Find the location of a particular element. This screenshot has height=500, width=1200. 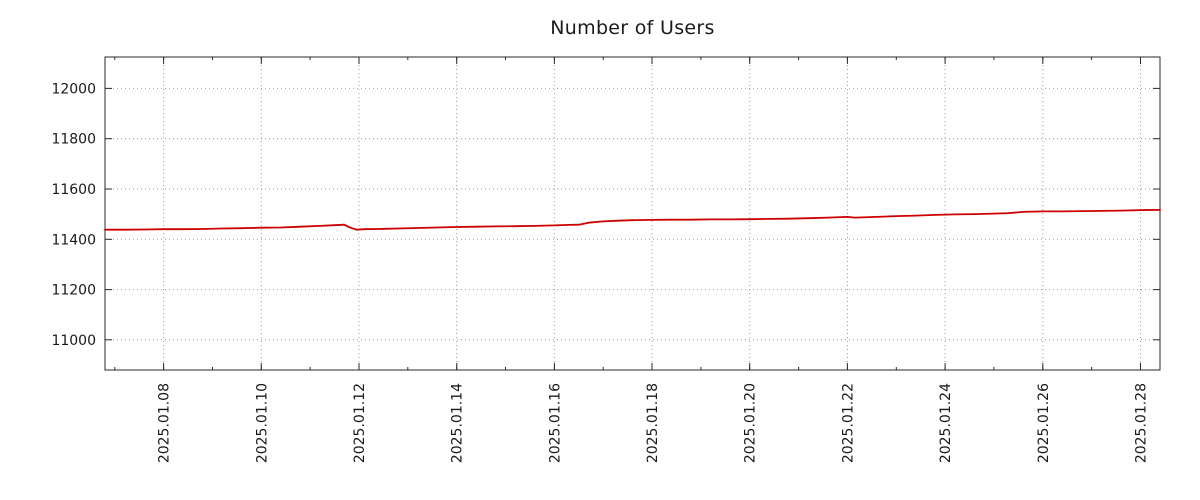

y-tick-labels: 11000 11200 11400 11600 11800 12000 is located at coordinates (73, 214).